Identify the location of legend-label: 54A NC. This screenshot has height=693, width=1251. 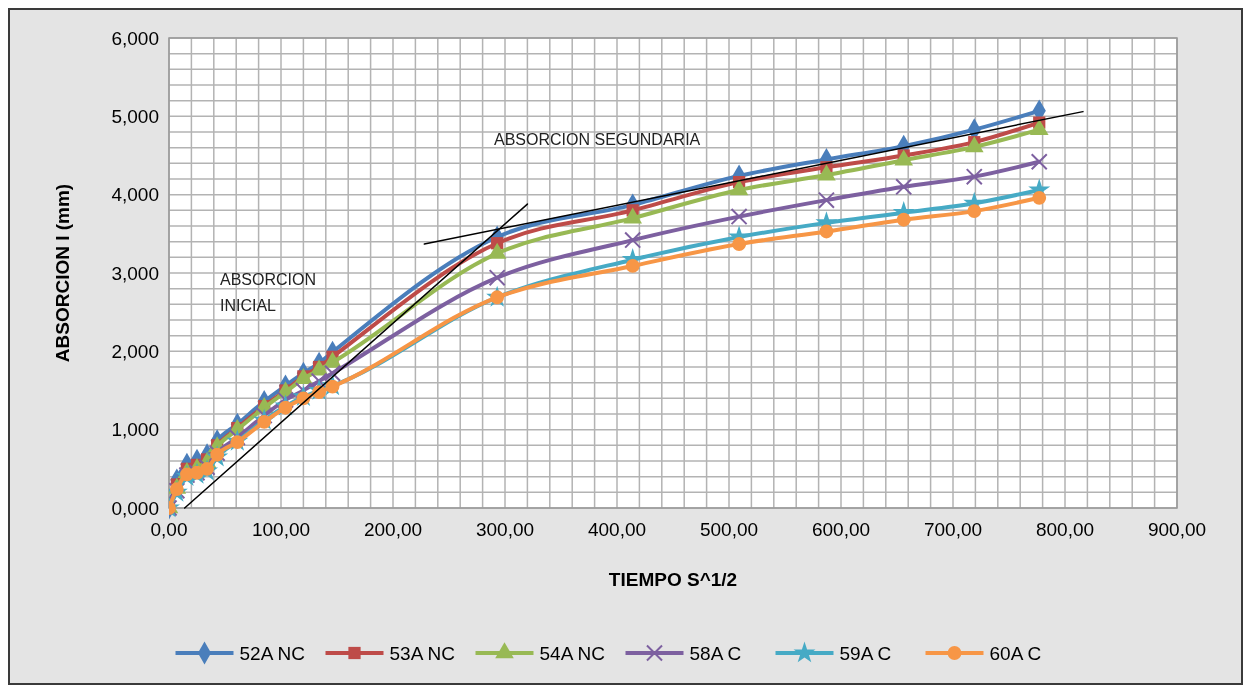
(572, 653).